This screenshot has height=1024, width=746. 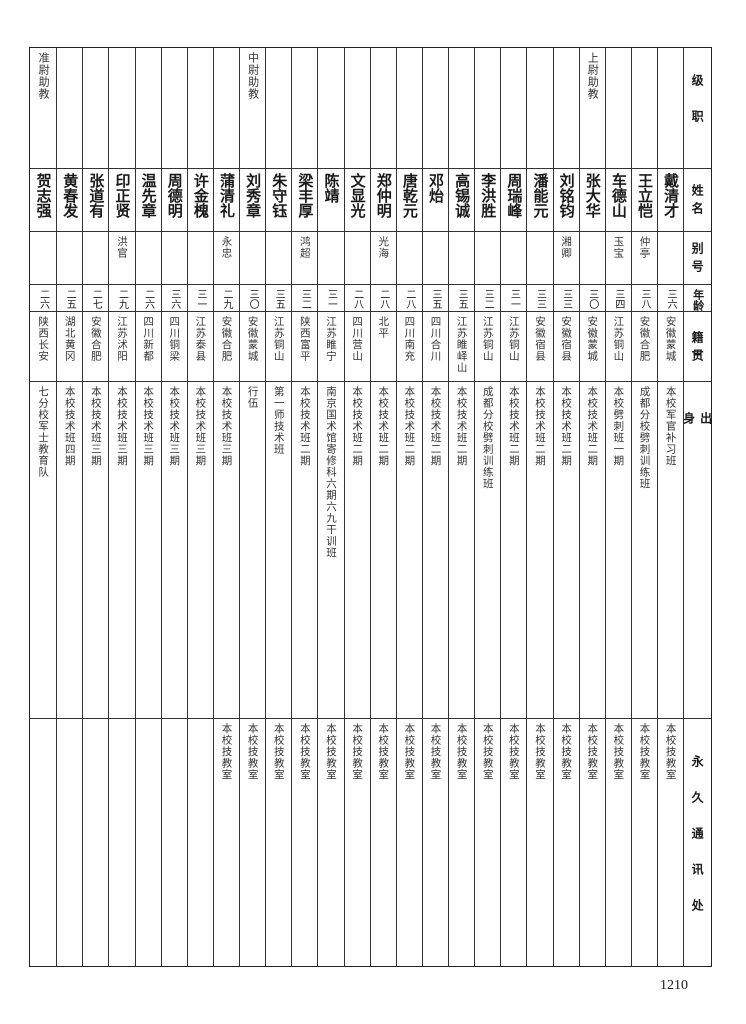 What do you see at coordinates (462, 346) in the screenshot?
I see `person-origin-cell: 江苏睢峄山` at bounding box center [462, 346].